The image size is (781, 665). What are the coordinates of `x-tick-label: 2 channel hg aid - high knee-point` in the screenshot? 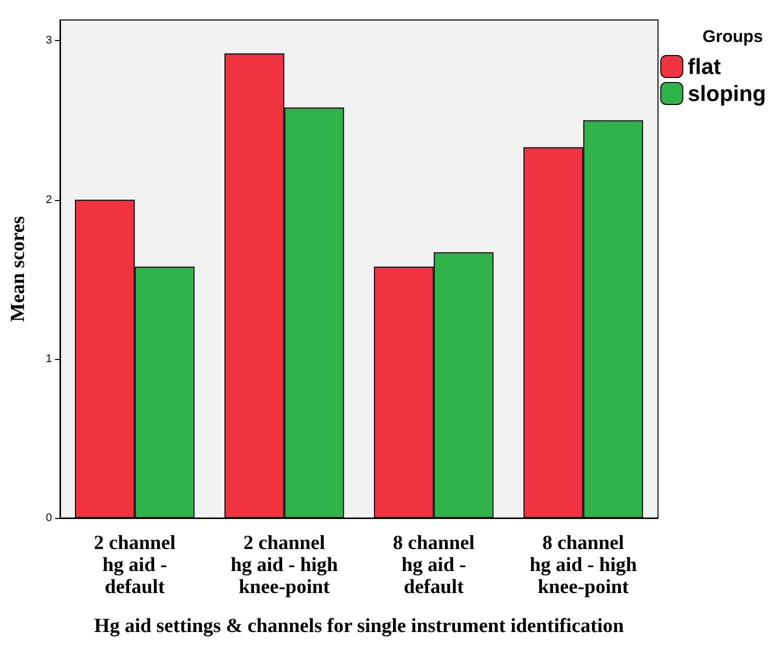 It's located at (284, 565).